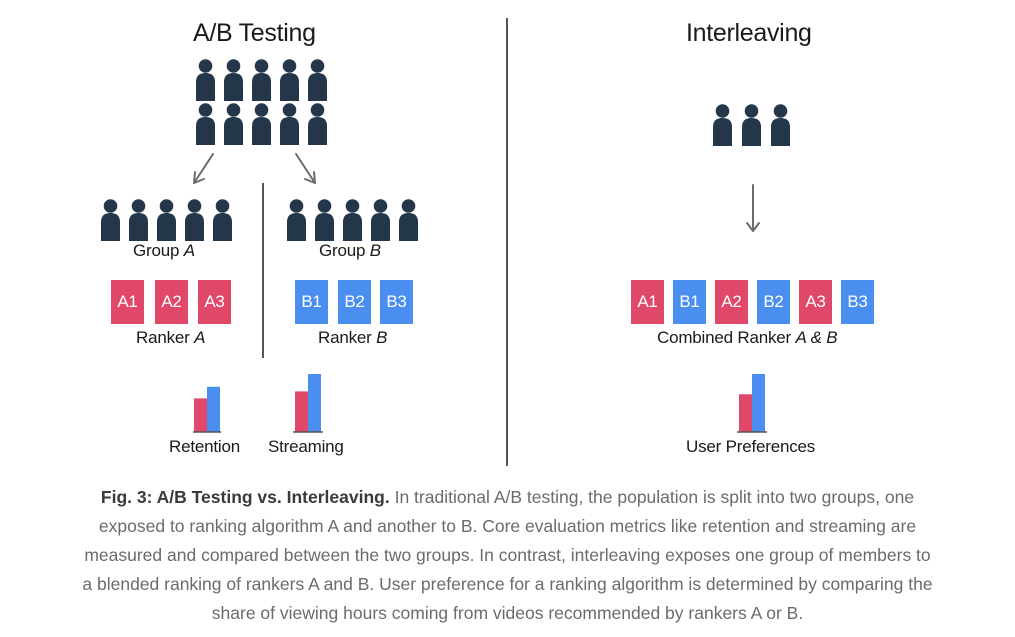 The height and width of the screenshot is (637, 1015). I want to click on preferences-bar-b, so click(758, 403).